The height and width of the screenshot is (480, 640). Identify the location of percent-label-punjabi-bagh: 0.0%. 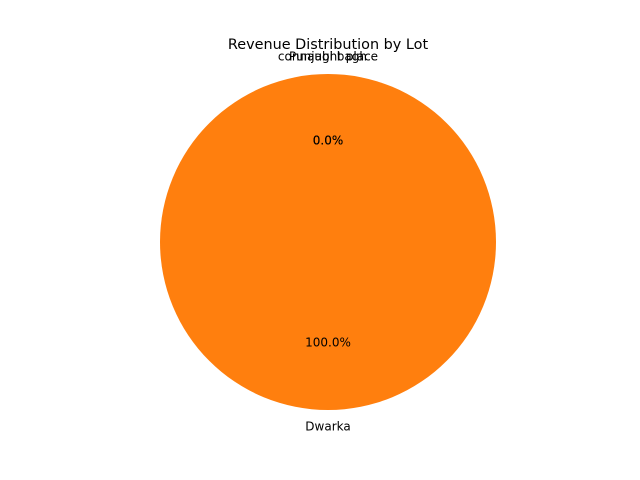
(328, 141).